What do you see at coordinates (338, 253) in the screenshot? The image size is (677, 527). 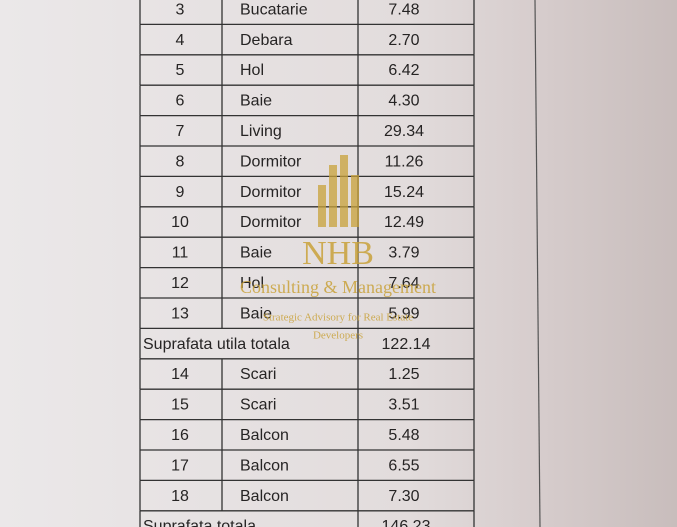 I see `watermark-brand: NHB` at bounding box center [338, 253].